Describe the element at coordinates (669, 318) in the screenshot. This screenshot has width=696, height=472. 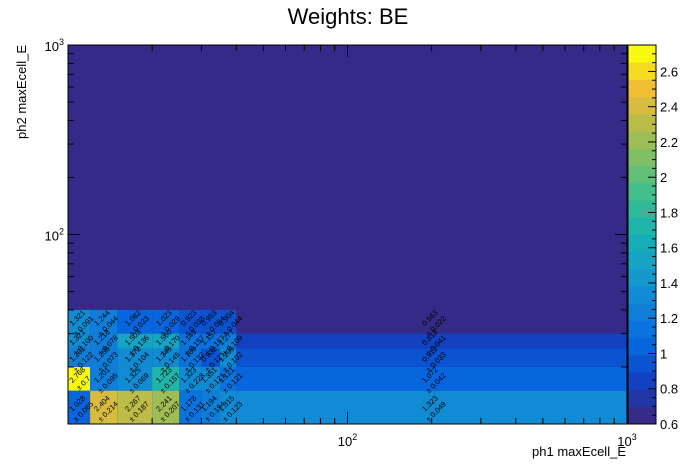
I see `colorbar-tick-label: 1.2` at that location.